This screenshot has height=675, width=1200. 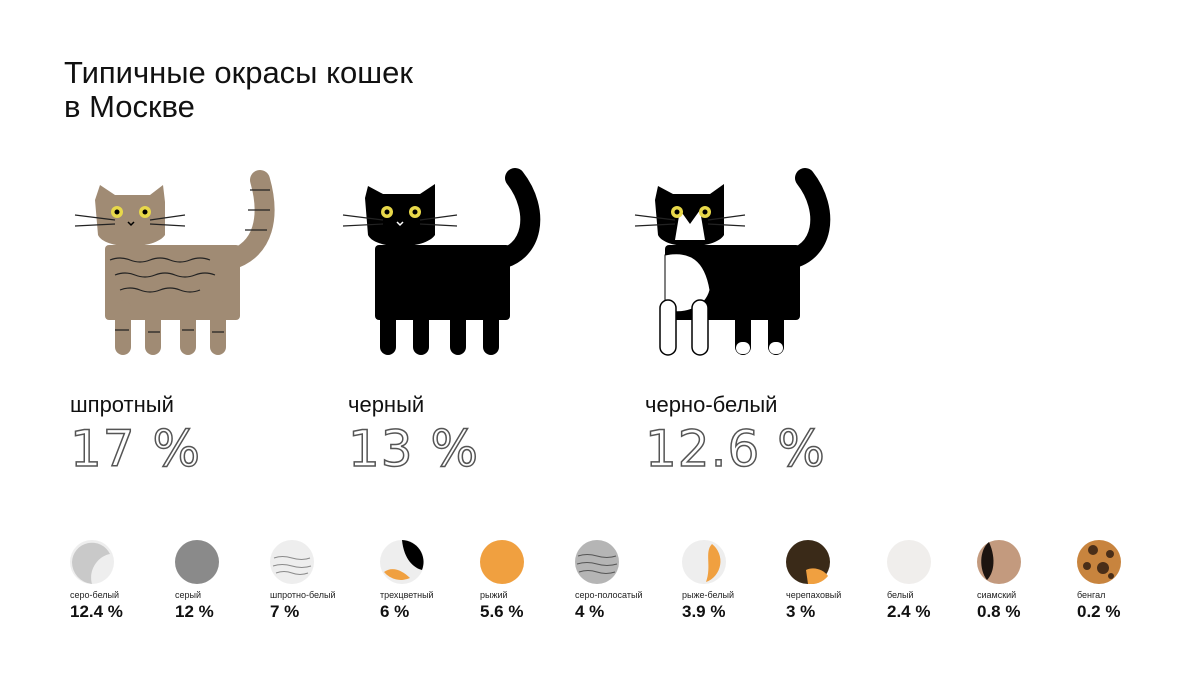 What do you see at coordinates (502, 562) in the screenshot?
I see `orange-swatch-icon` at bounding box center [502, 562].